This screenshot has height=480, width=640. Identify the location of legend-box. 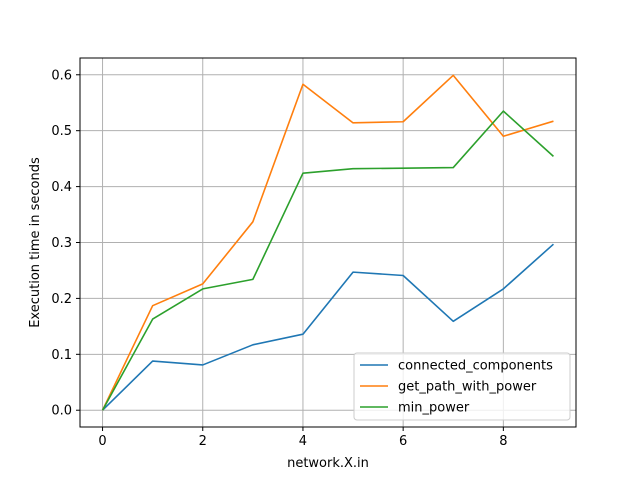
(462, 386).